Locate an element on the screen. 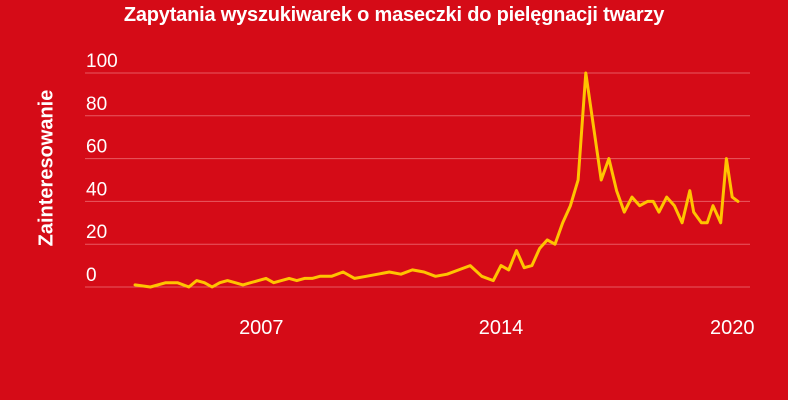  y-tick-label: 20 is located at coordinates (96, 232).